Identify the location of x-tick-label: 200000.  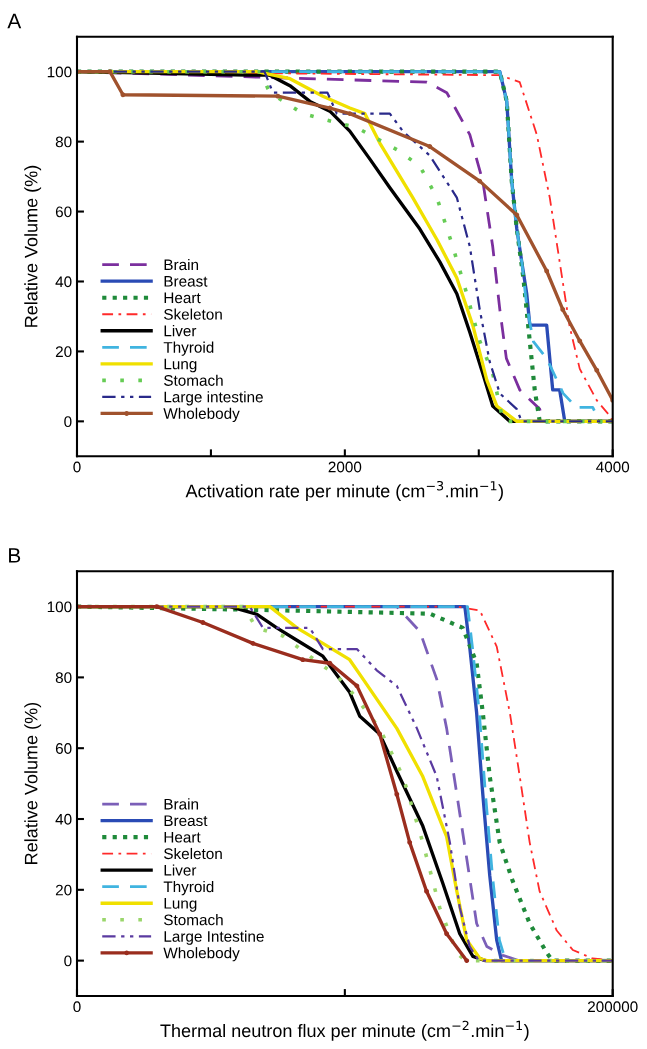
(612, 1007).